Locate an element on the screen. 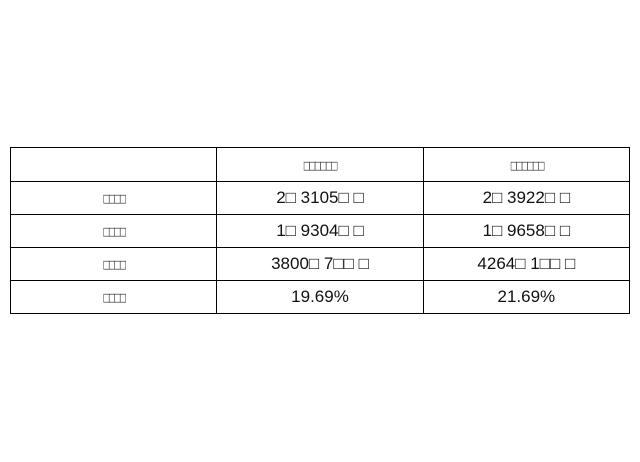  table-row: □□□□ 1□ 9304□ □ 1□ 9658□ □ is located at coordinates (320, 231).